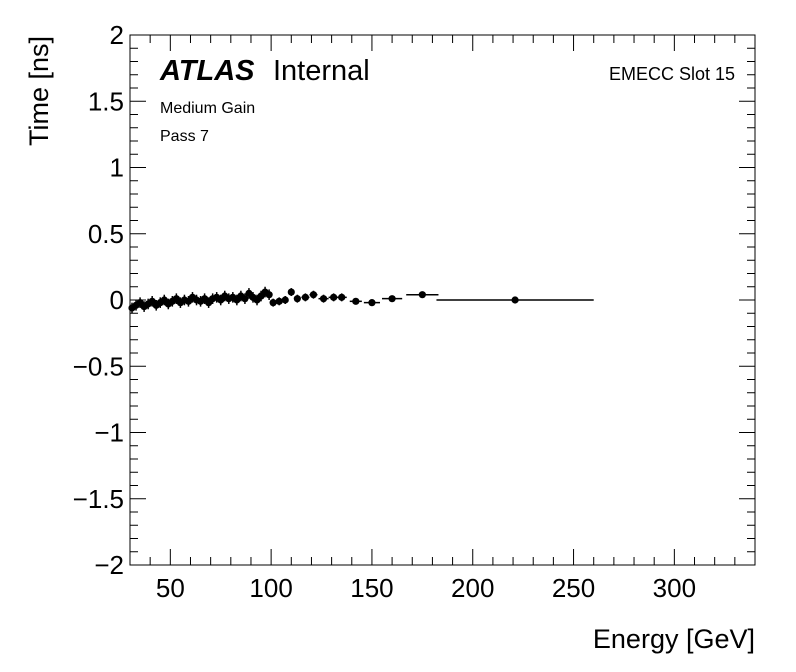  Describe the element at coordinates (207, 71) in the screenshot. I see `atlas-label: ATLAS` at that location.